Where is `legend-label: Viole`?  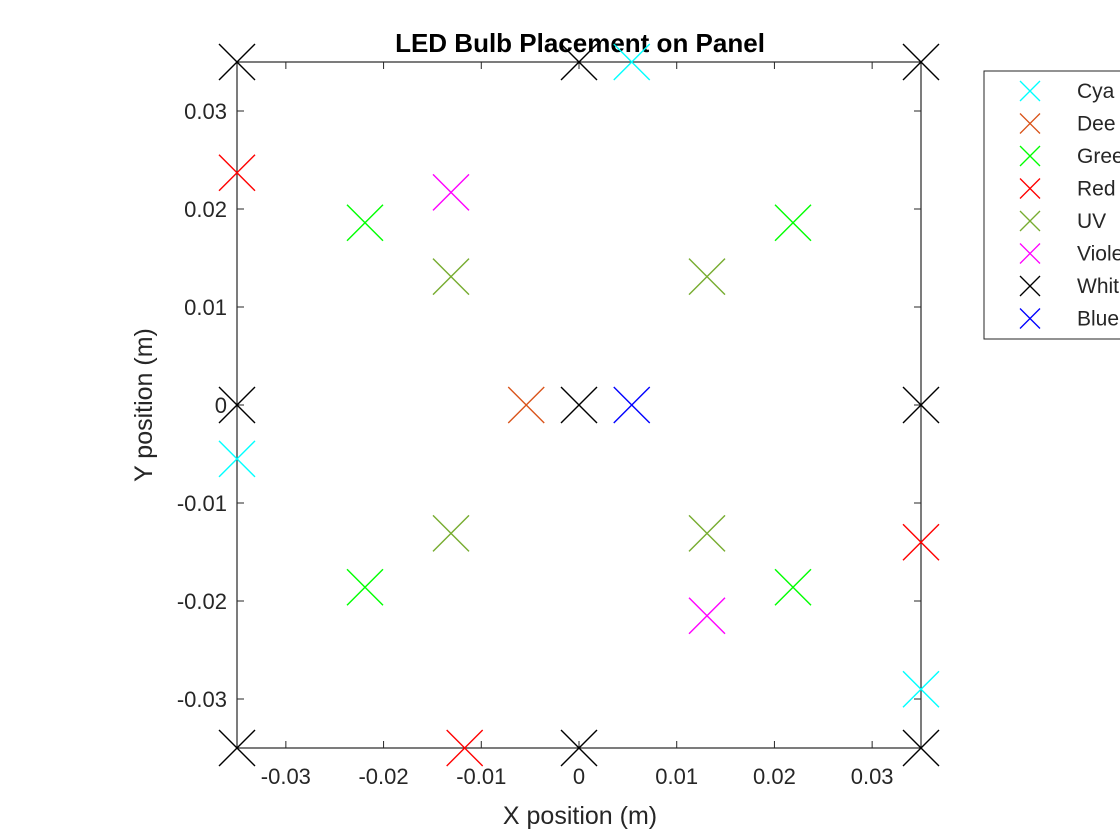
legend-label: Viole is located at coordinates (1098, 254).